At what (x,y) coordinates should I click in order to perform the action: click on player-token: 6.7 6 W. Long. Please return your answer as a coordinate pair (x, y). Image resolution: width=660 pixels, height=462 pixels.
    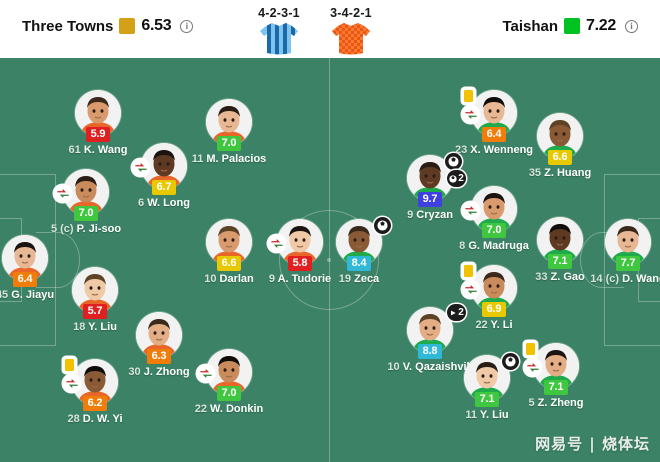
    Looking at the image, I should click on (164, 176).